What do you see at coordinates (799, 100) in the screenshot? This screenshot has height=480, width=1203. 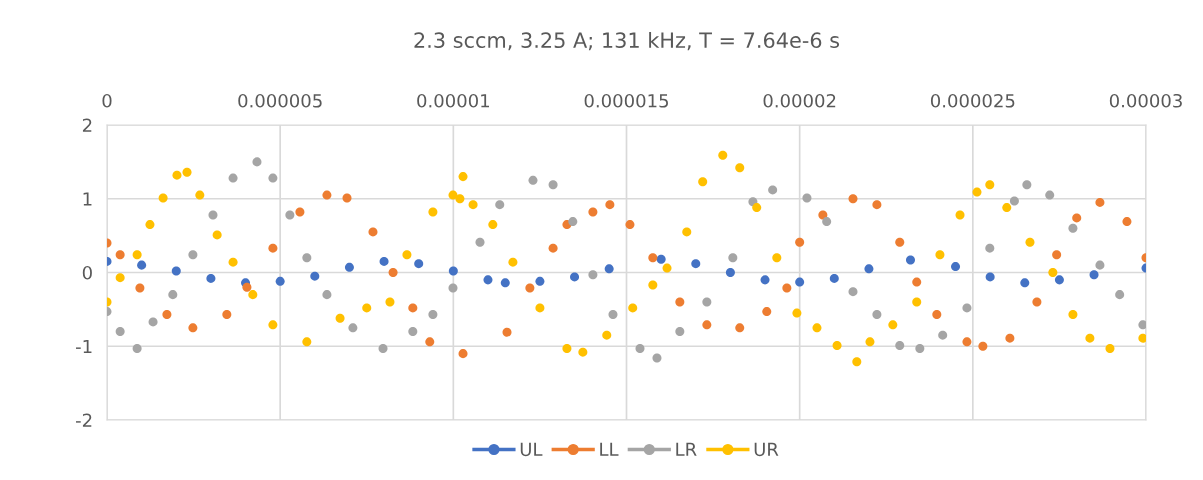 I see `x-tick-label: 0.00002` at bounding box center [799, 100].